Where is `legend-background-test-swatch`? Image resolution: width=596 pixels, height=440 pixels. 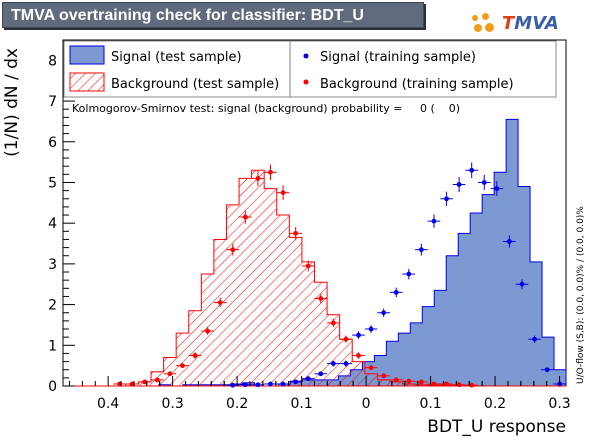 legend-background-test-swatch is located at coordinates (87, 82).